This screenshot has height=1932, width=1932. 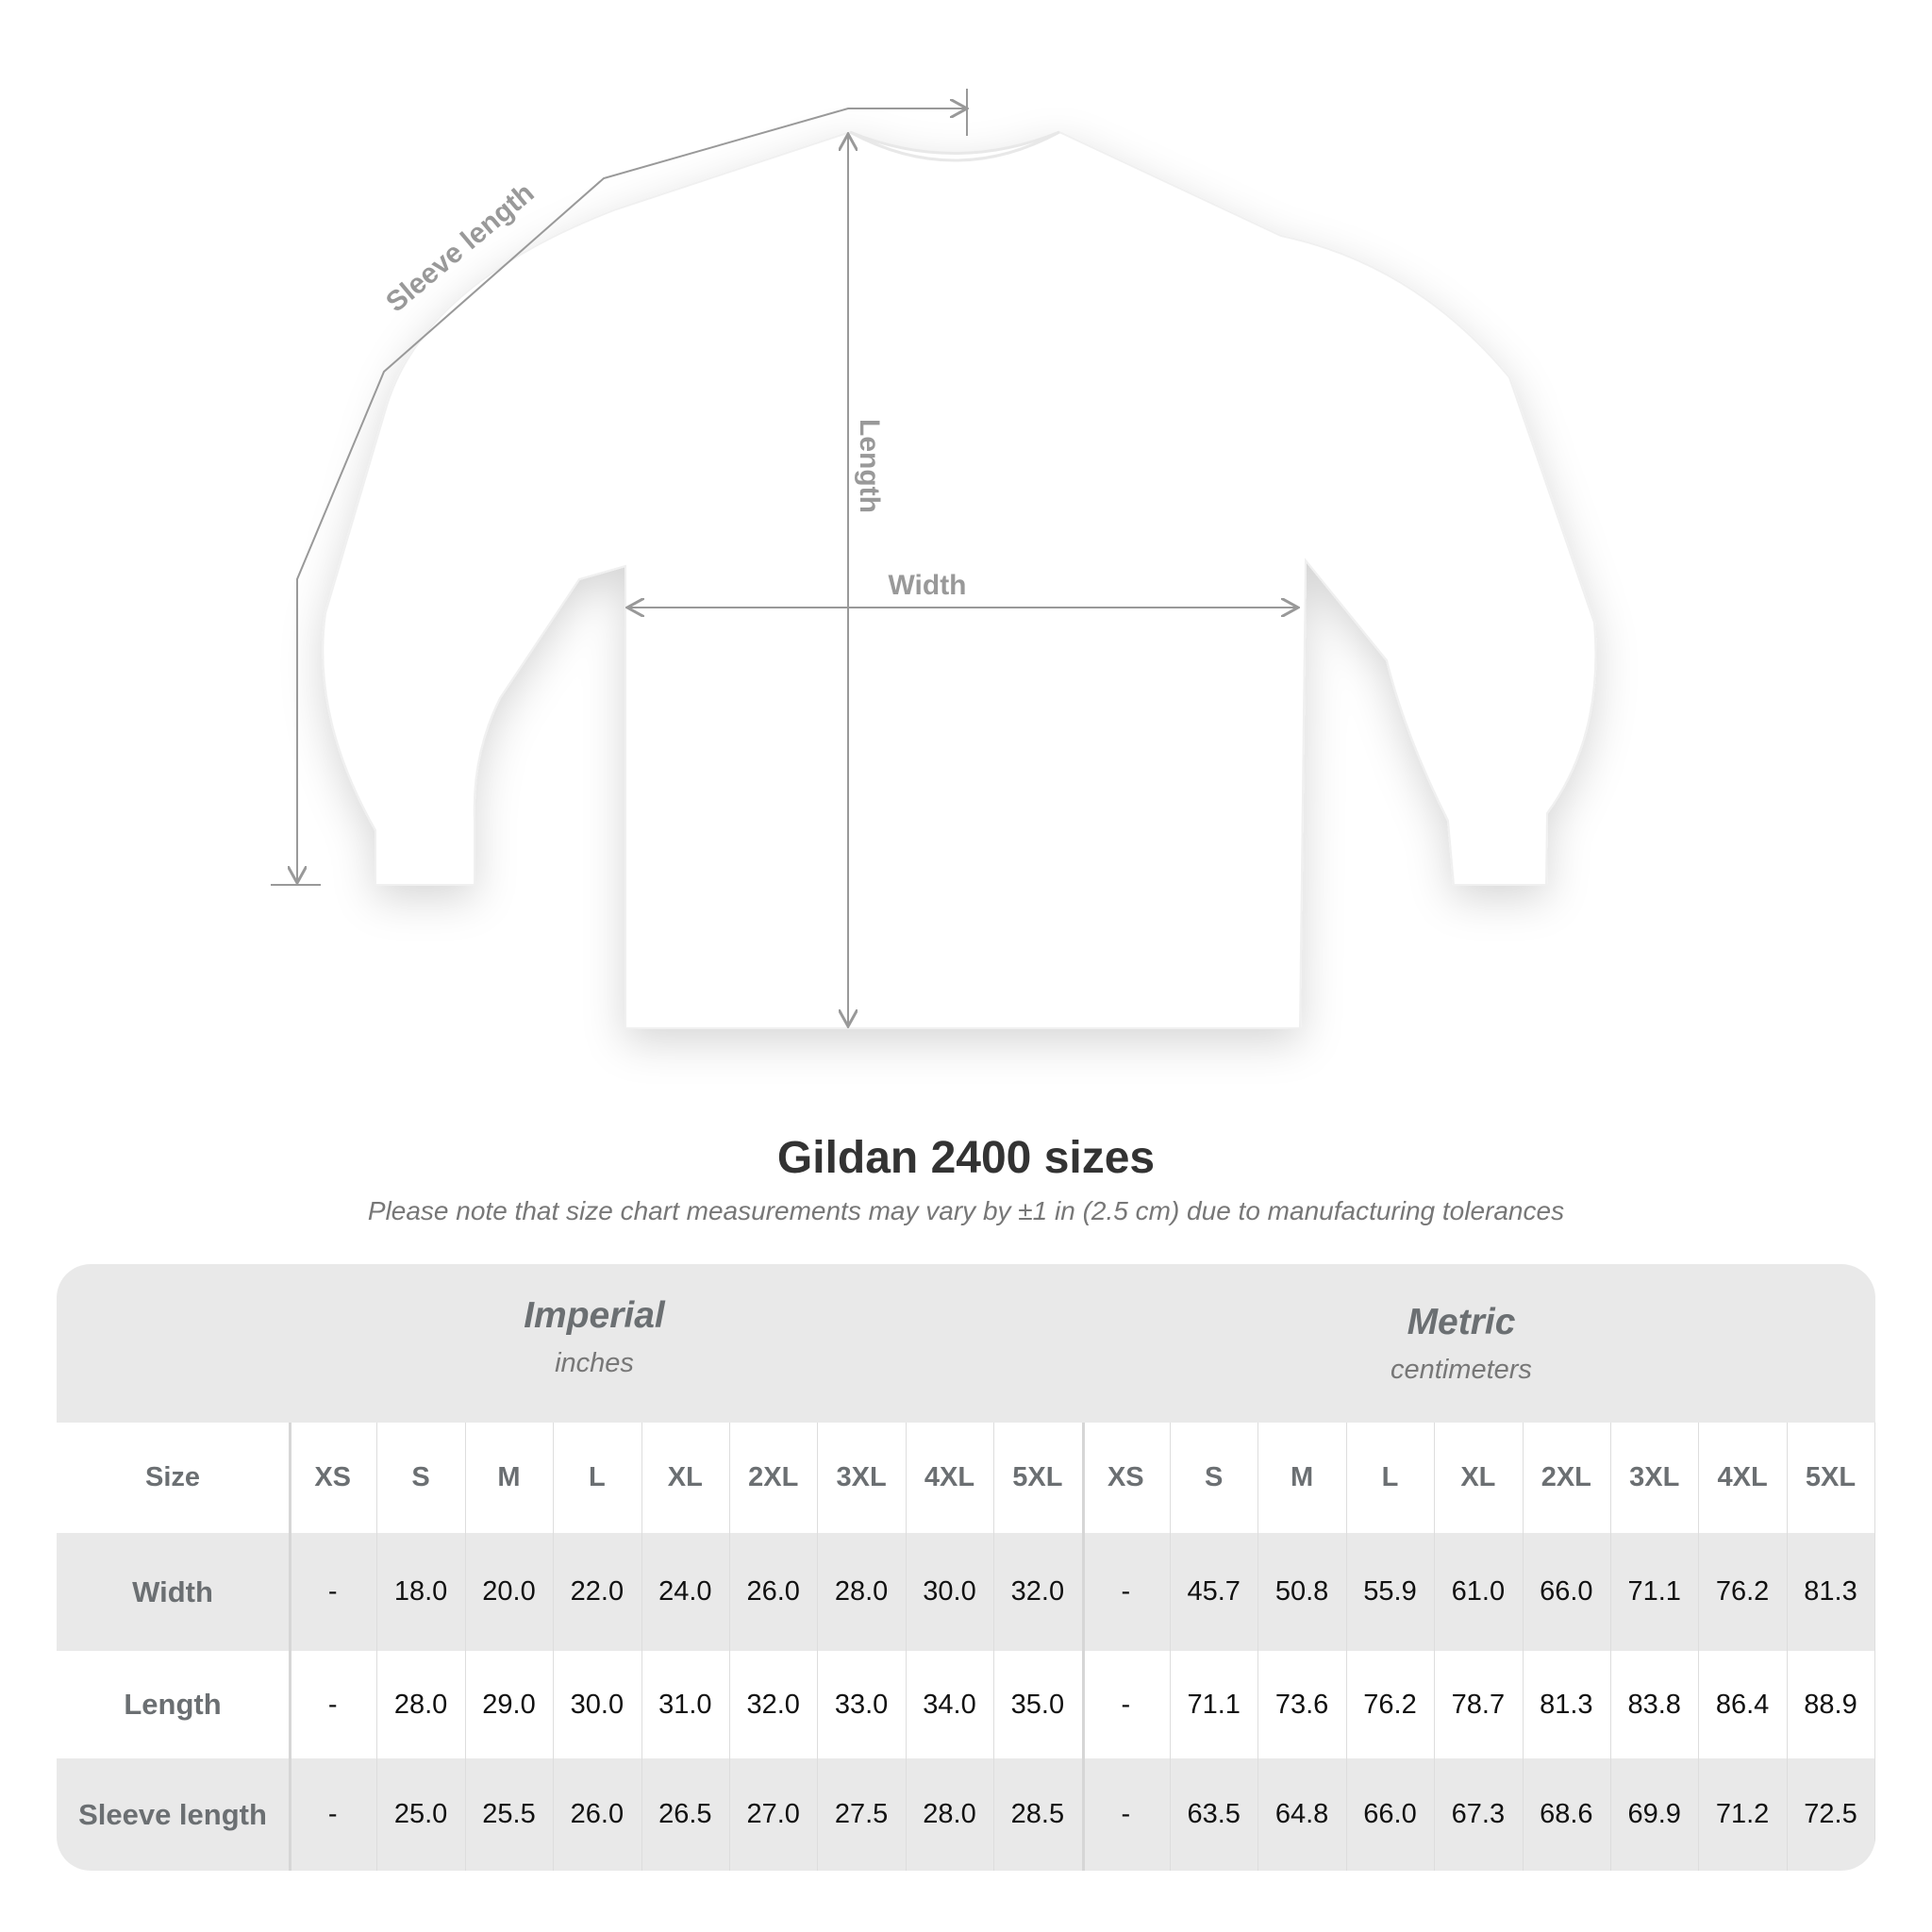 I want to click on table-cell-metric: 88.9, so click(x=1831, y=1704).